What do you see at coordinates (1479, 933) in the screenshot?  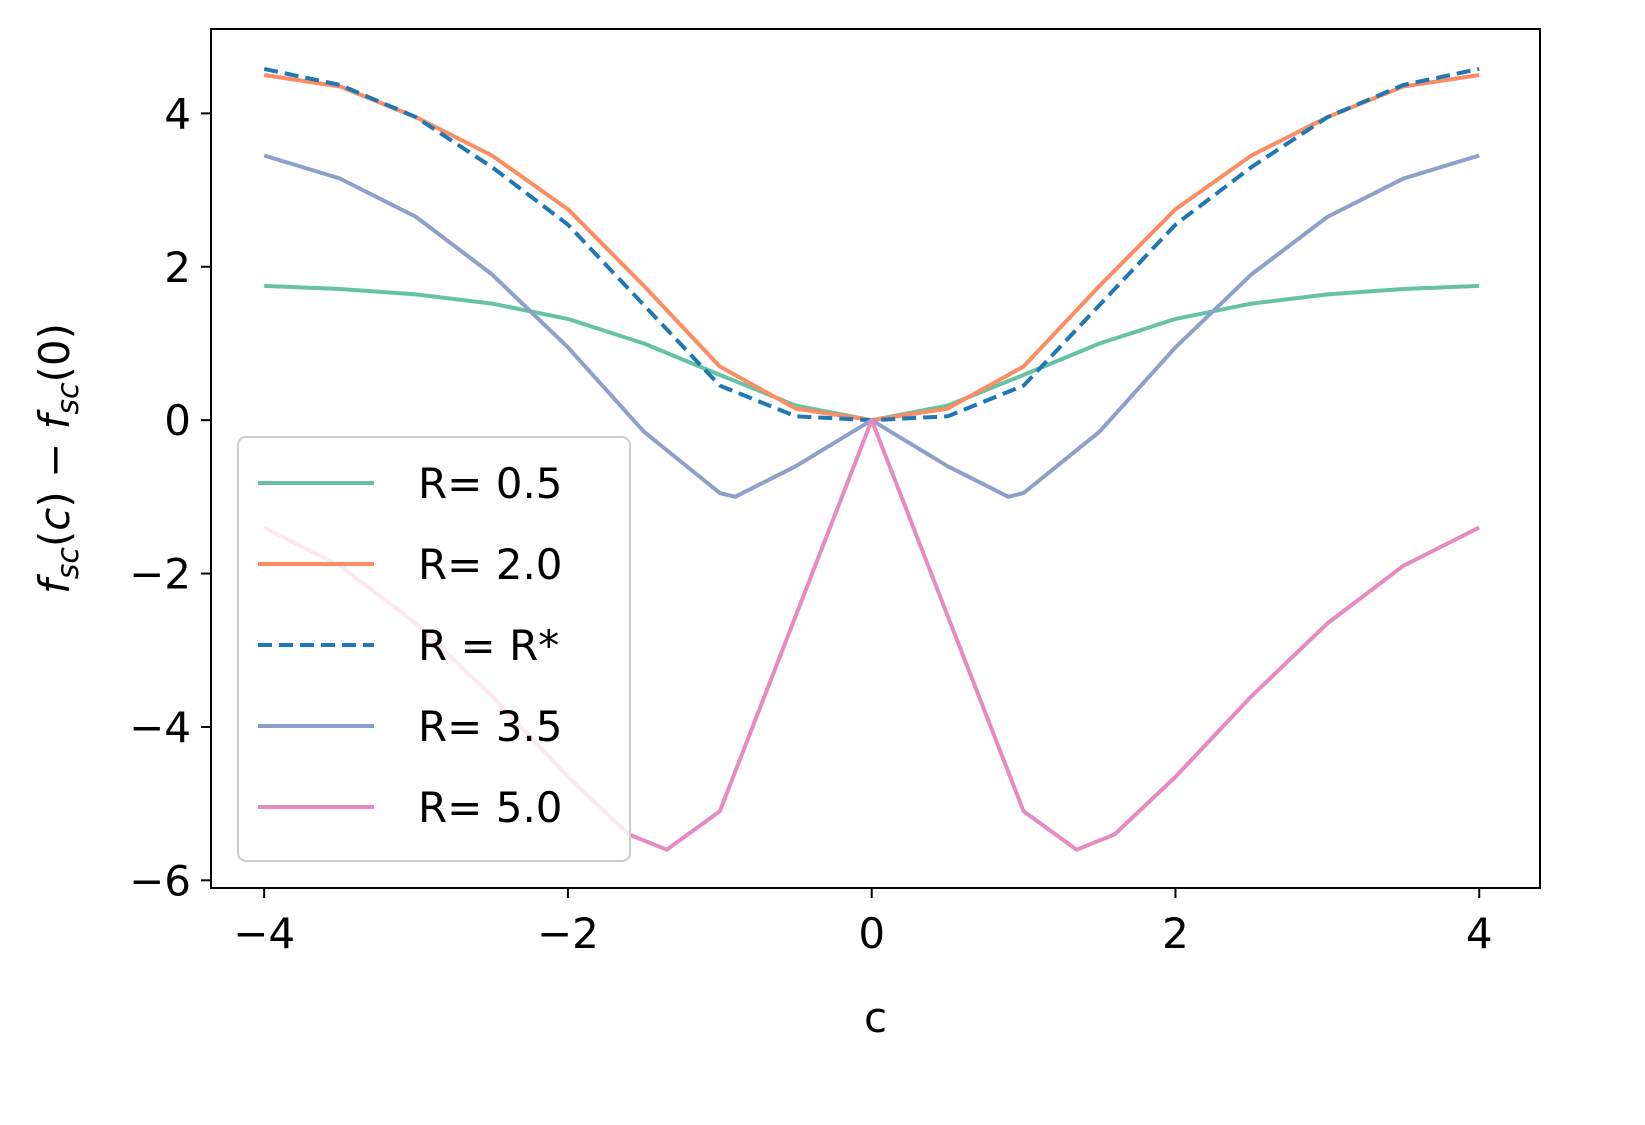 I see `x-tick-label: 4` at bounding box center [1479, 933].